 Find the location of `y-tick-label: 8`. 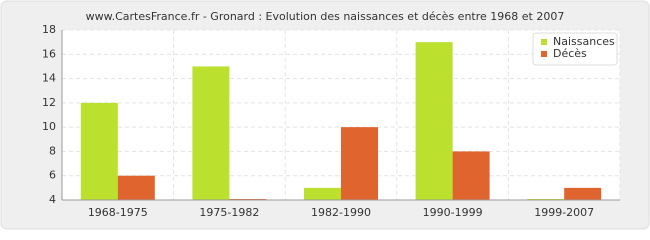

y-tick-label: 8 is located at coordinates (52, 150).